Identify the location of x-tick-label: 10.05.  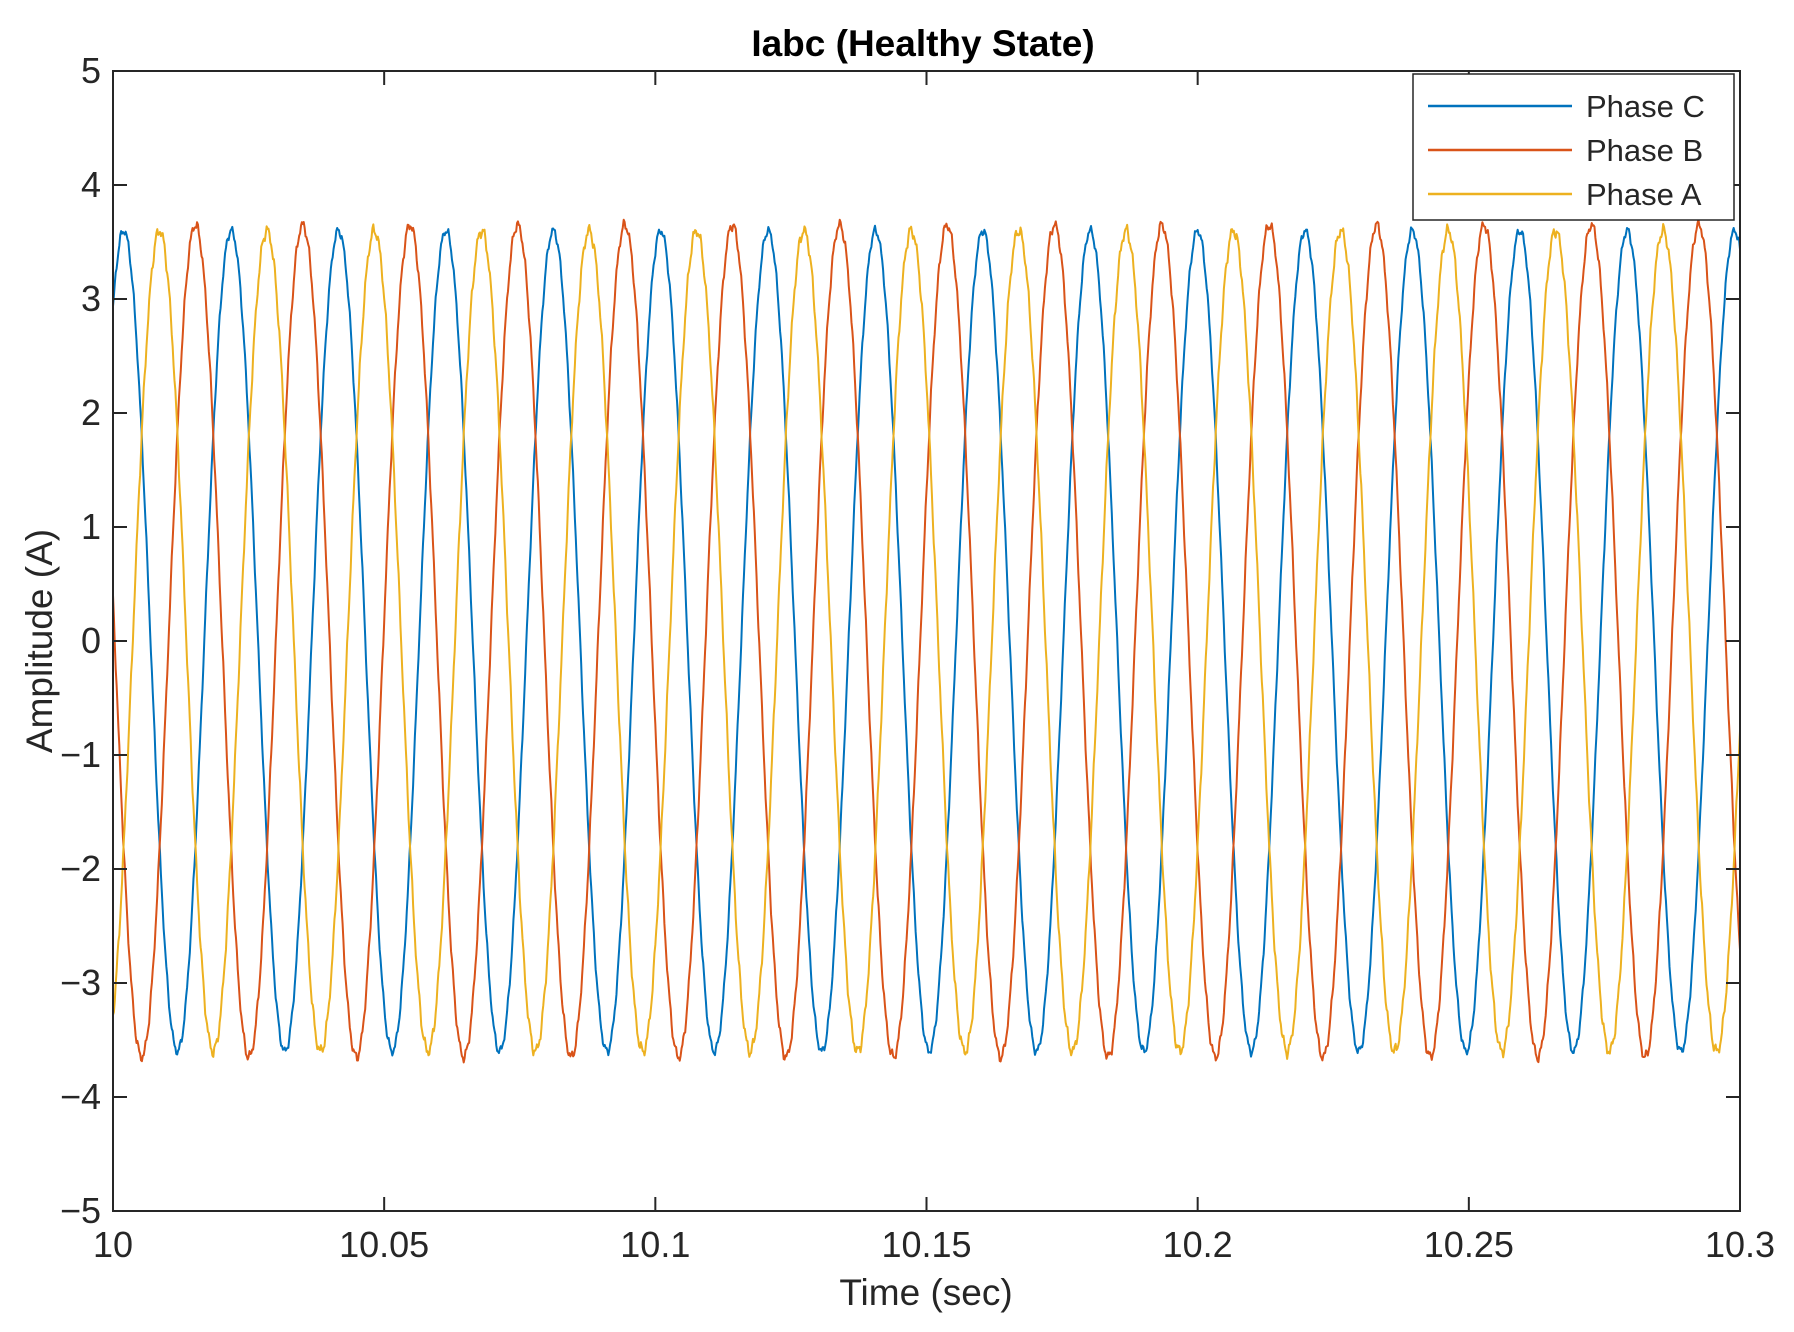
(384, 1244).